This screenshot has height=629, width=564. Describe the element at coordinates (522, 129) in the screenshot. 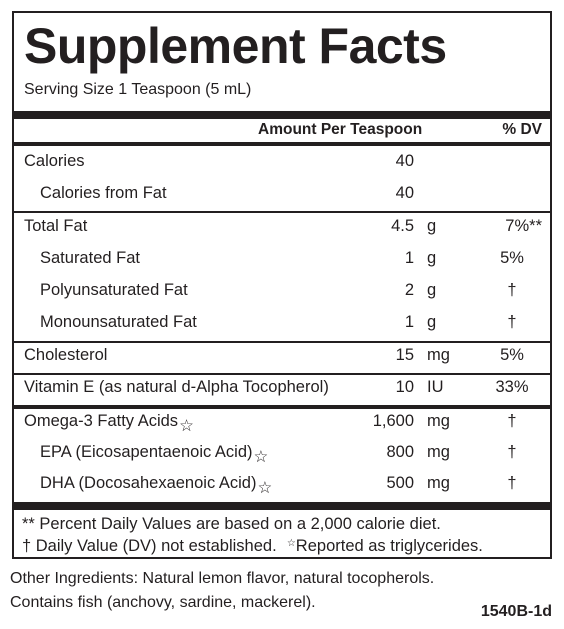

I see `header-dv: % DV` at that location.